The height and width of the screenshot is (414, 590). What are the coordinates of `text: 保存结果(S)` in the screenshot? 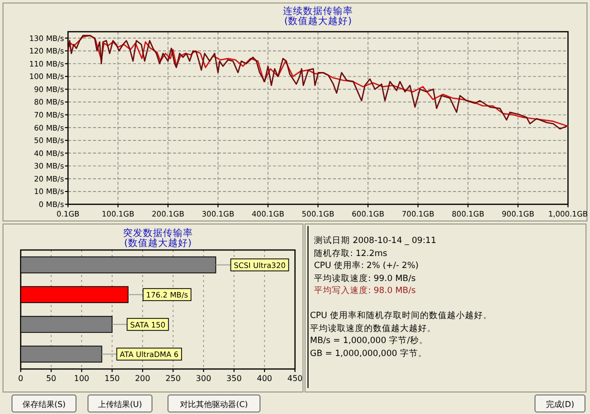 It's located at (44, 404).